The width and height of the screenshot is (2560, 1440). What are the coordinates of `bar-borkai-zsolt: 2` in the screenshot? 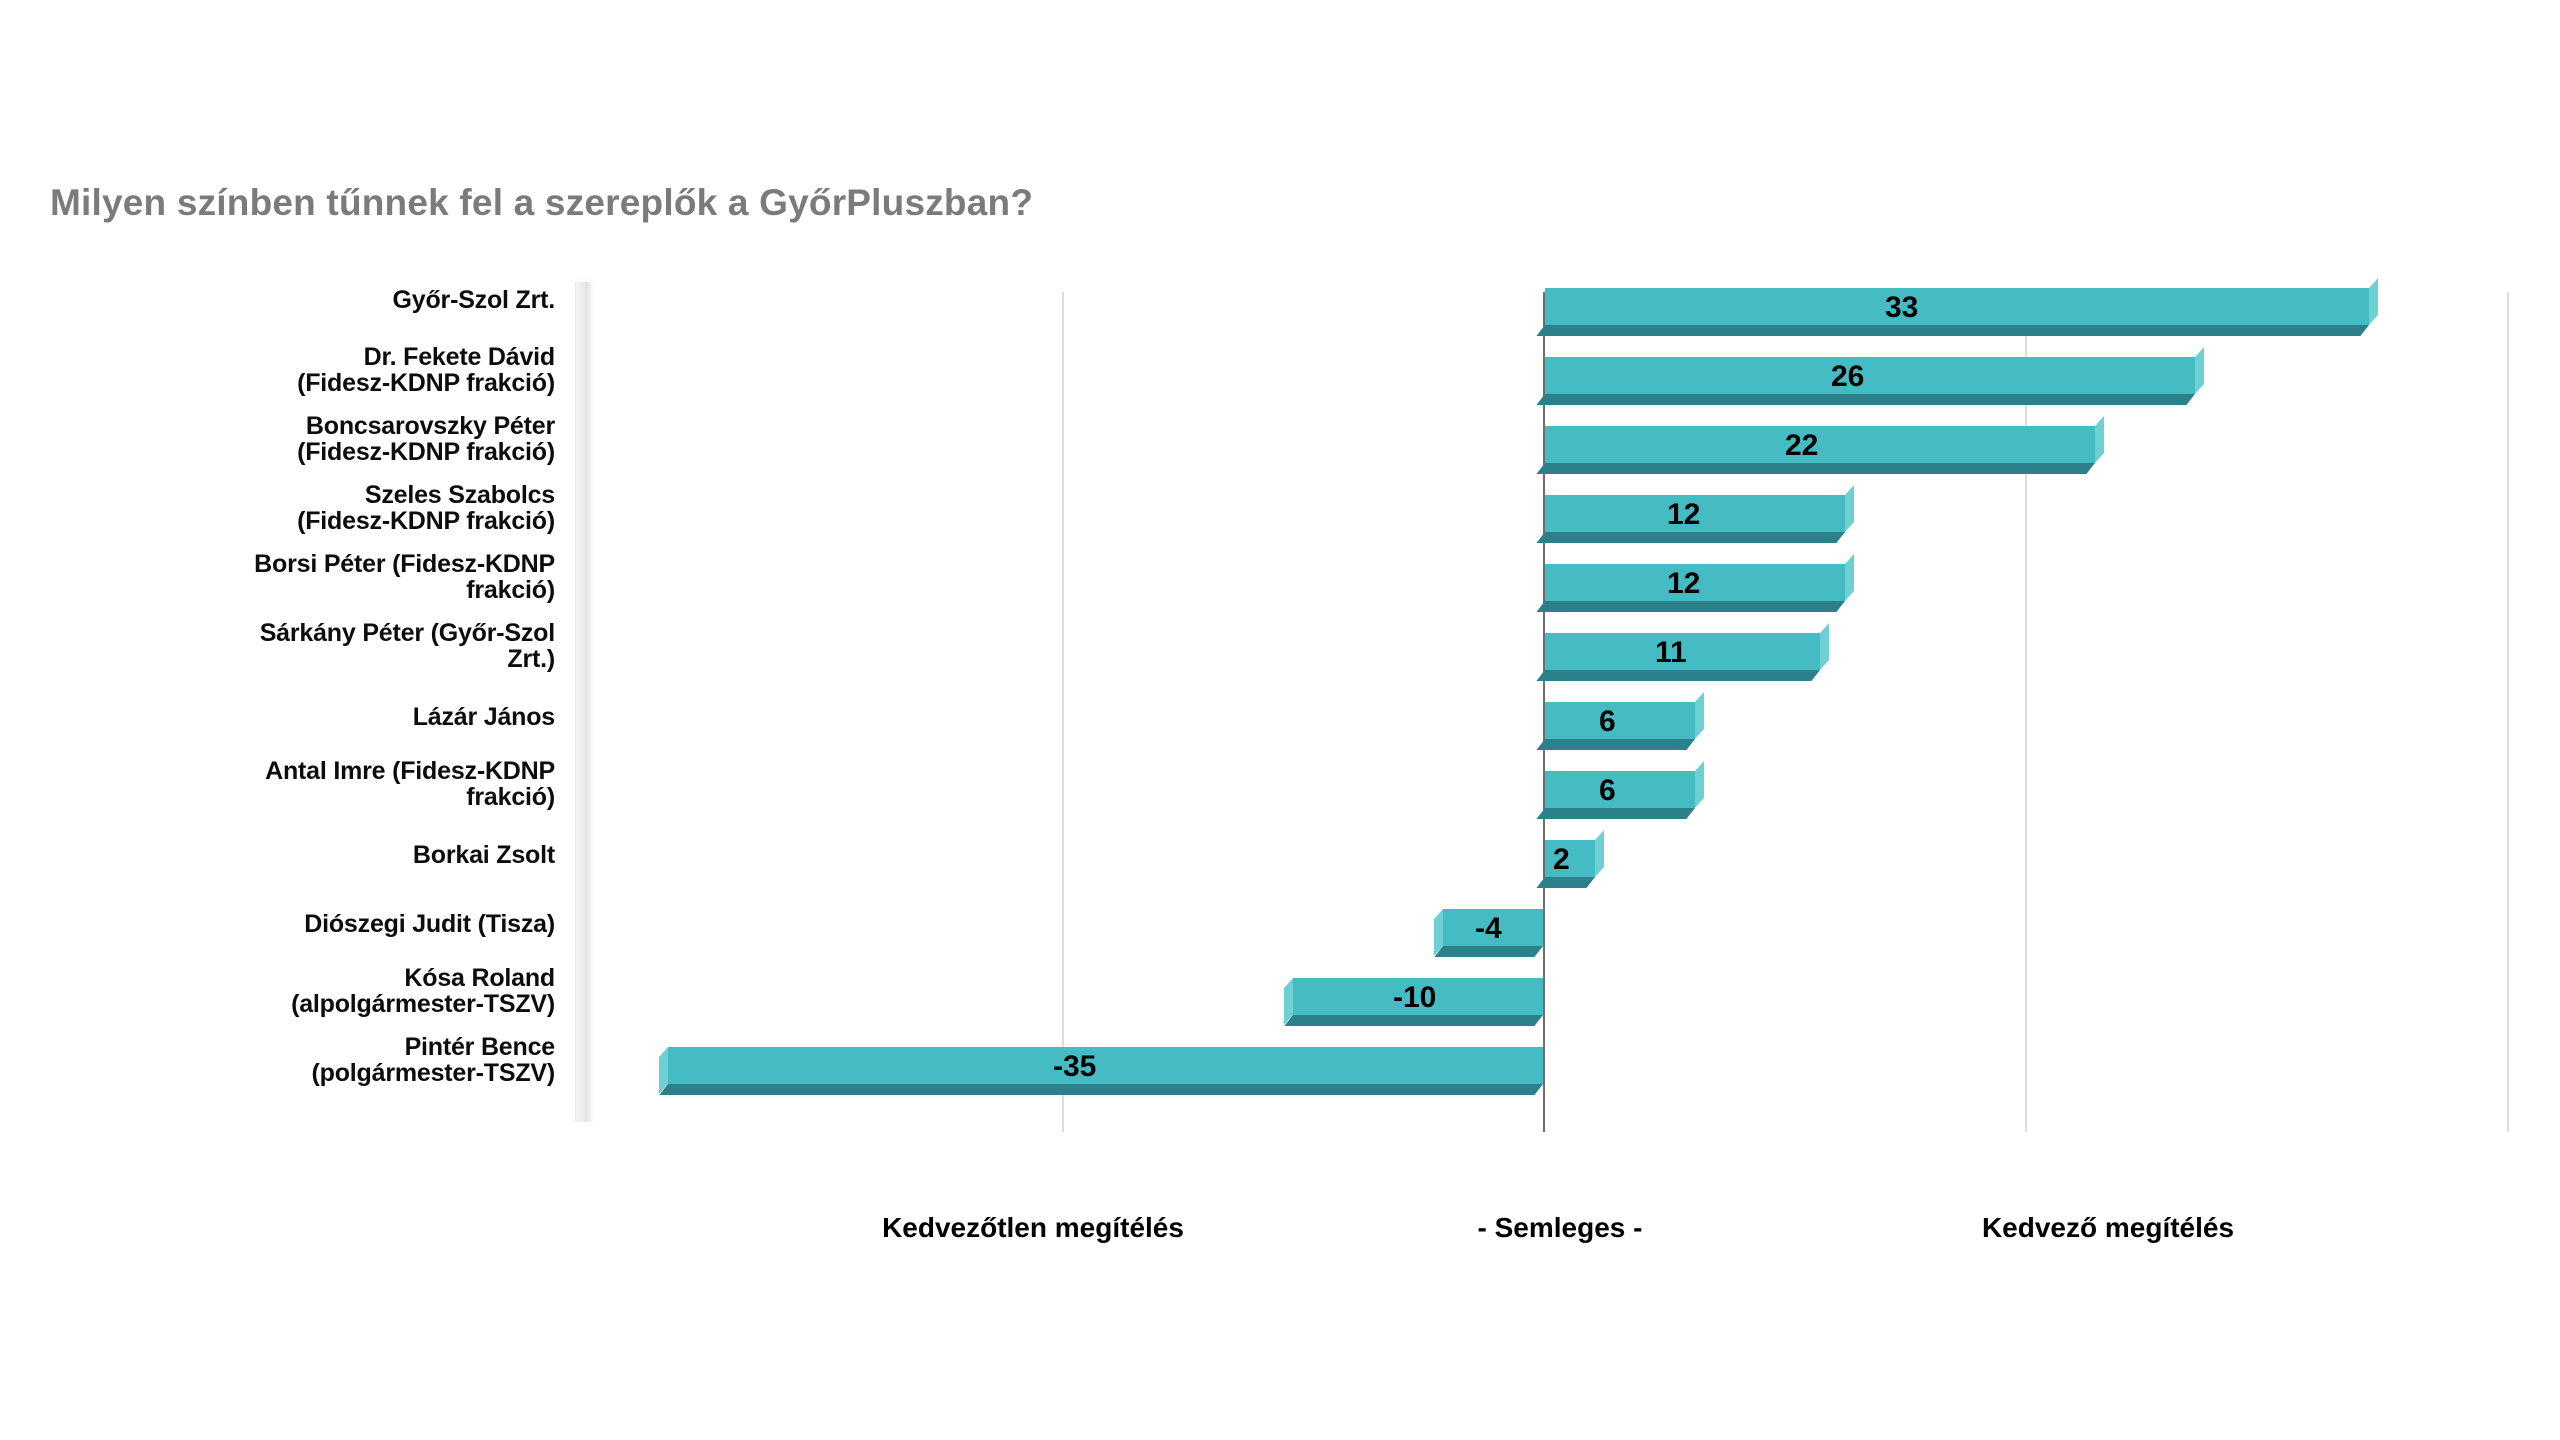 It's located at (1570, 859).